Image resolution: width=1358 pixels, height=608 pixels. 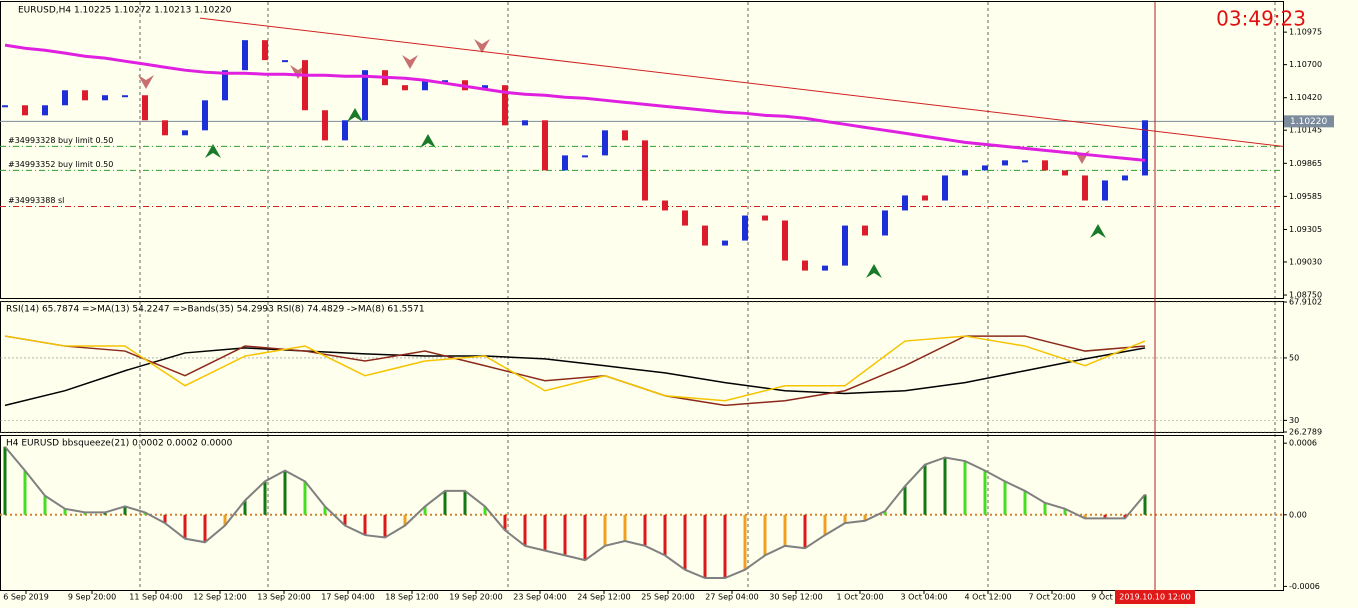 I want to click on order-label: #34993352 buy limit 0.50, so click(x=60, y=164).